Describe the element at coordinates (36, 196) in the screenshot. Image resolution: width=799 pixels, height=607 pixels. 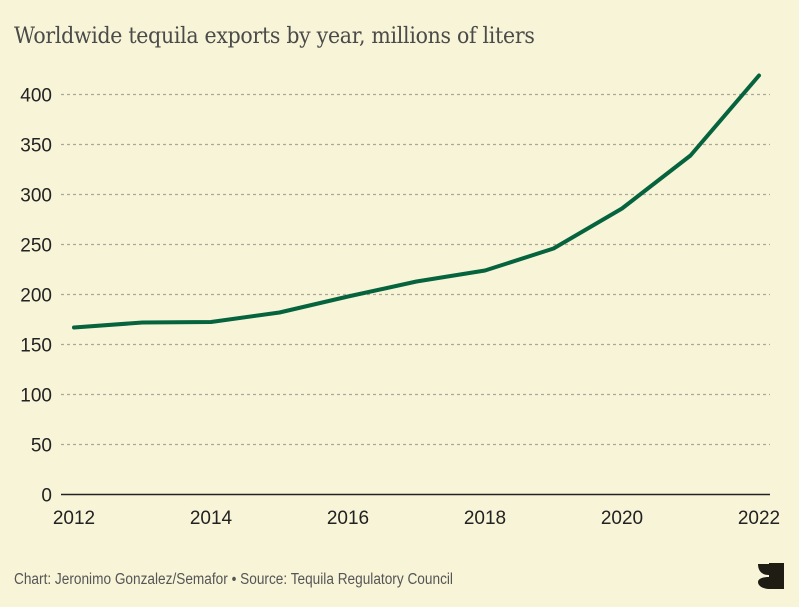
I see `y-tick-label: 300` at that location.